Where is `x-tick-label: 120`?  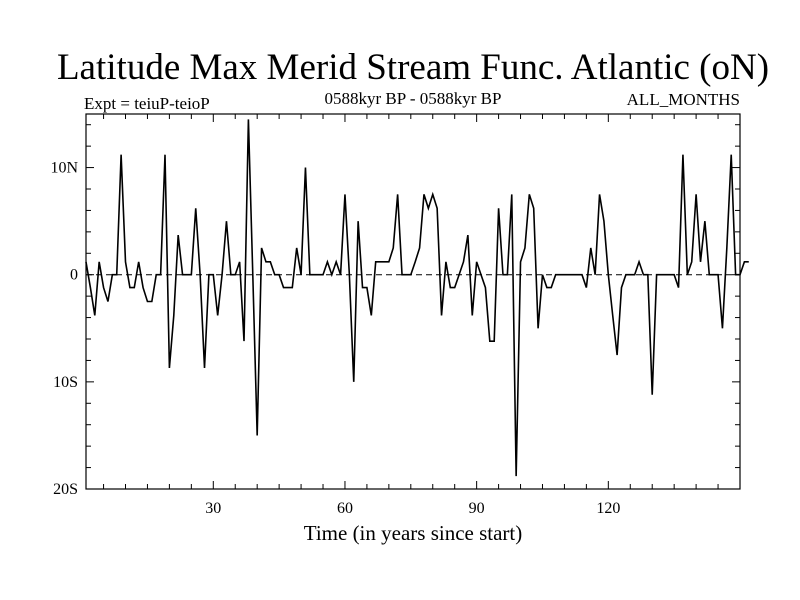
x-tick-label: 120 is located at coordinates (608, 508).